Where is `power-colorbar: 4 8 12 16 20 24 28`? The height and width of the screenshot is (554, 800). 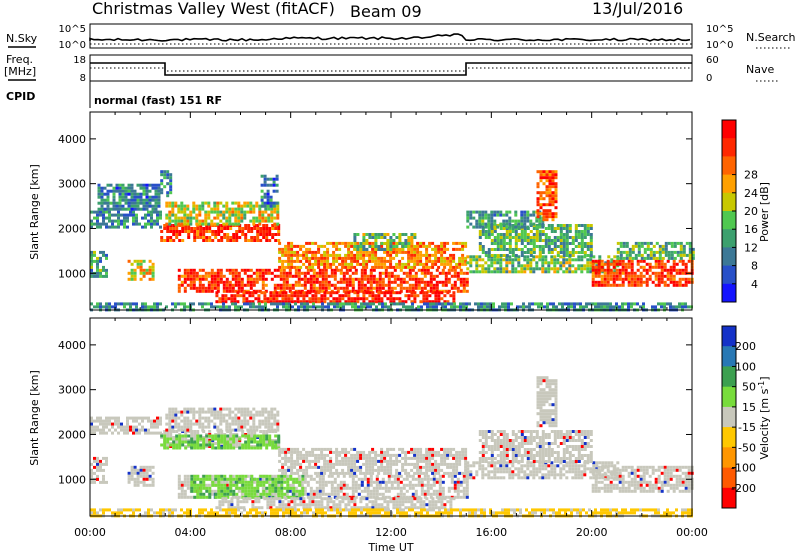 power-colorbar: 4 8 12 16 20 24 28 is located at coordinates (739, 211).